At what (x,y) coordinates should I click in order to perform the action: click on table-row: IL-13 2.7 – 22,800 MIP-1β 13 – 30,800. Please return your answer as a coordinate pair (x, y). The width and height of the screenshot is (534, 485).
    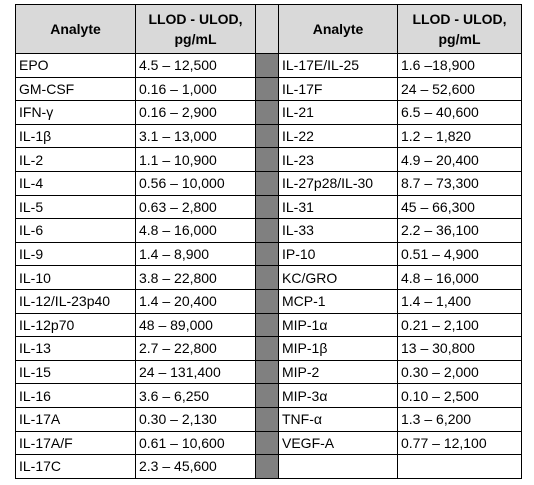
    Looking at the image, I should click on (268, 348).